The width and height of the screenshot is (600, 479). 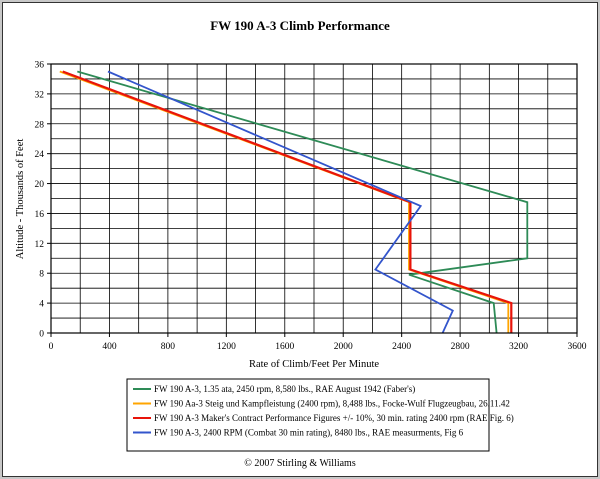 What do you see at coordinates (41, 305) in the screenshot?
I see `y-tick-label: 4` at bounding box center [41, 305].